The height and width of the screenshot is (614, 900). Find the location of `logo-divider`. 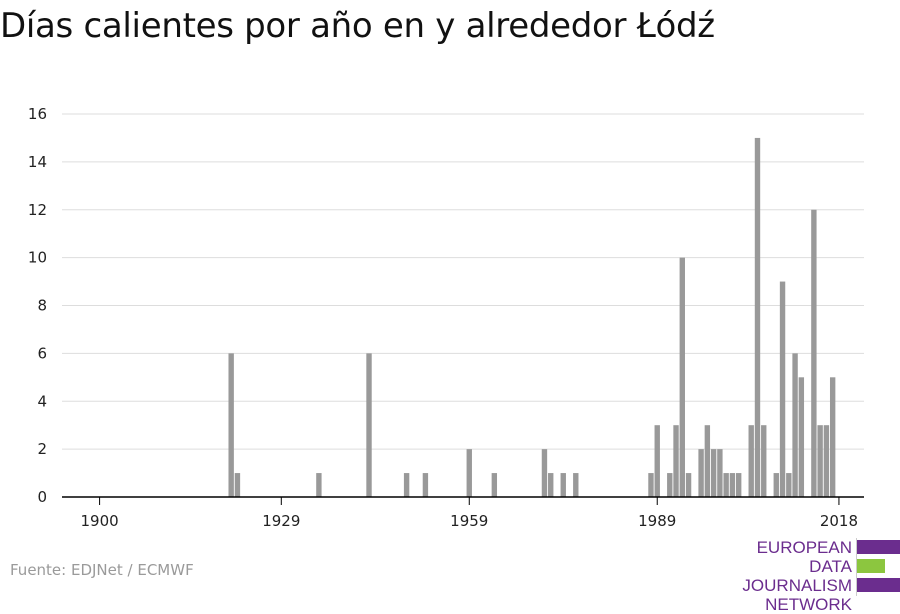

logo-divider is located at coordinates (856, 567).